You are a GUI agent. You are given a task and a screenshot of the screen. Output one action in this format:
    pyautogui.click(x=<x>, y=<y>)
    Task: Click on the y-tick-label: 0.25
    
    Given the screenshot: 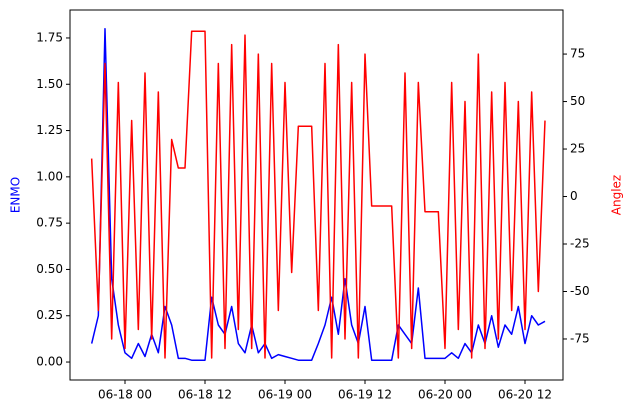 What is the action you would take?
    pyautogui.click(x=49, y=315)
    